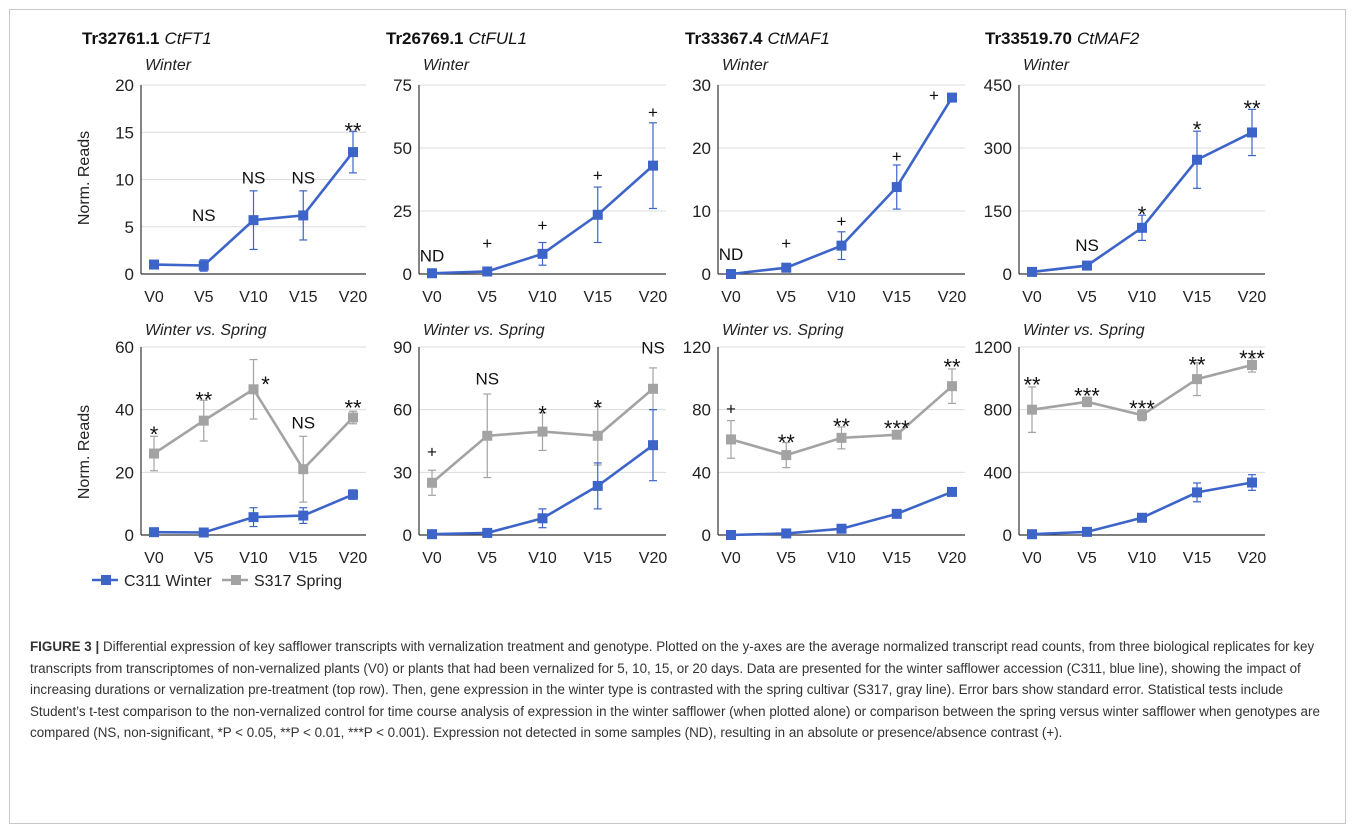 This screenshot has width=1355, height=833. What do you see at coordinates (168, 581) in the screenshot?
I see `legend-label: C311 Winter` at bounding box center [168, 581].